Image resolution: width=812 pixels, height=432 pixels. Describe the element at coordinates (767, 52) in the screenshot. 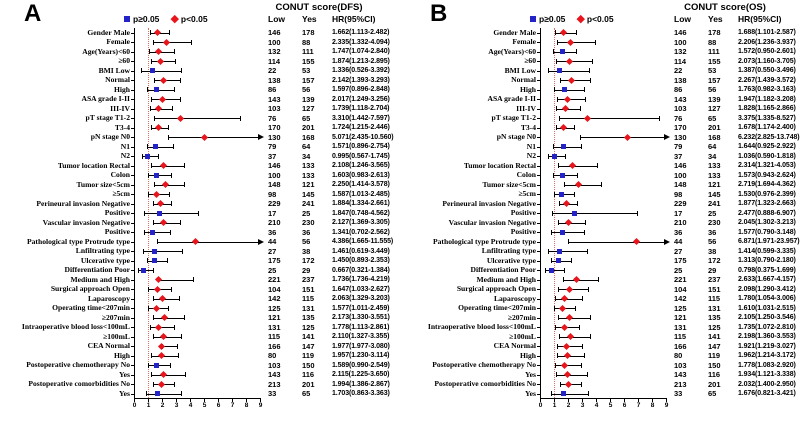

I see `hr-value: 1.572(0.950-2.601)` at that location.